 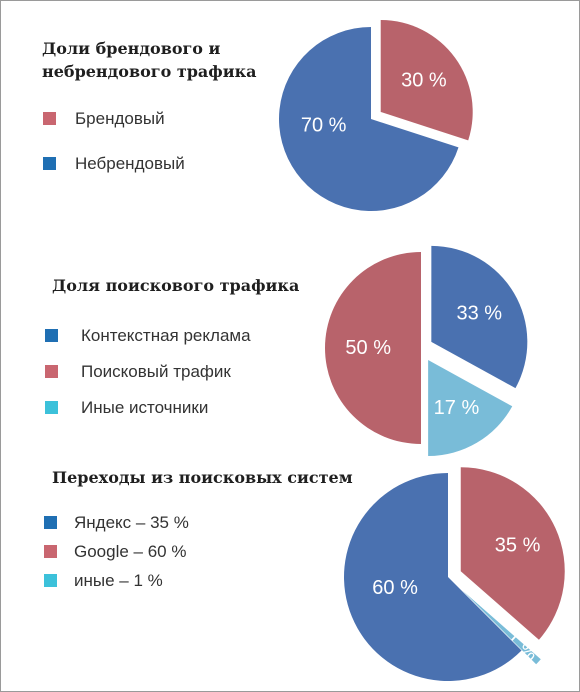 What do you see at coordinates (149, 71) in the screenshot?
I see `chart1-title-line-2: небрендового трафика` at bounding box center [149, 71].